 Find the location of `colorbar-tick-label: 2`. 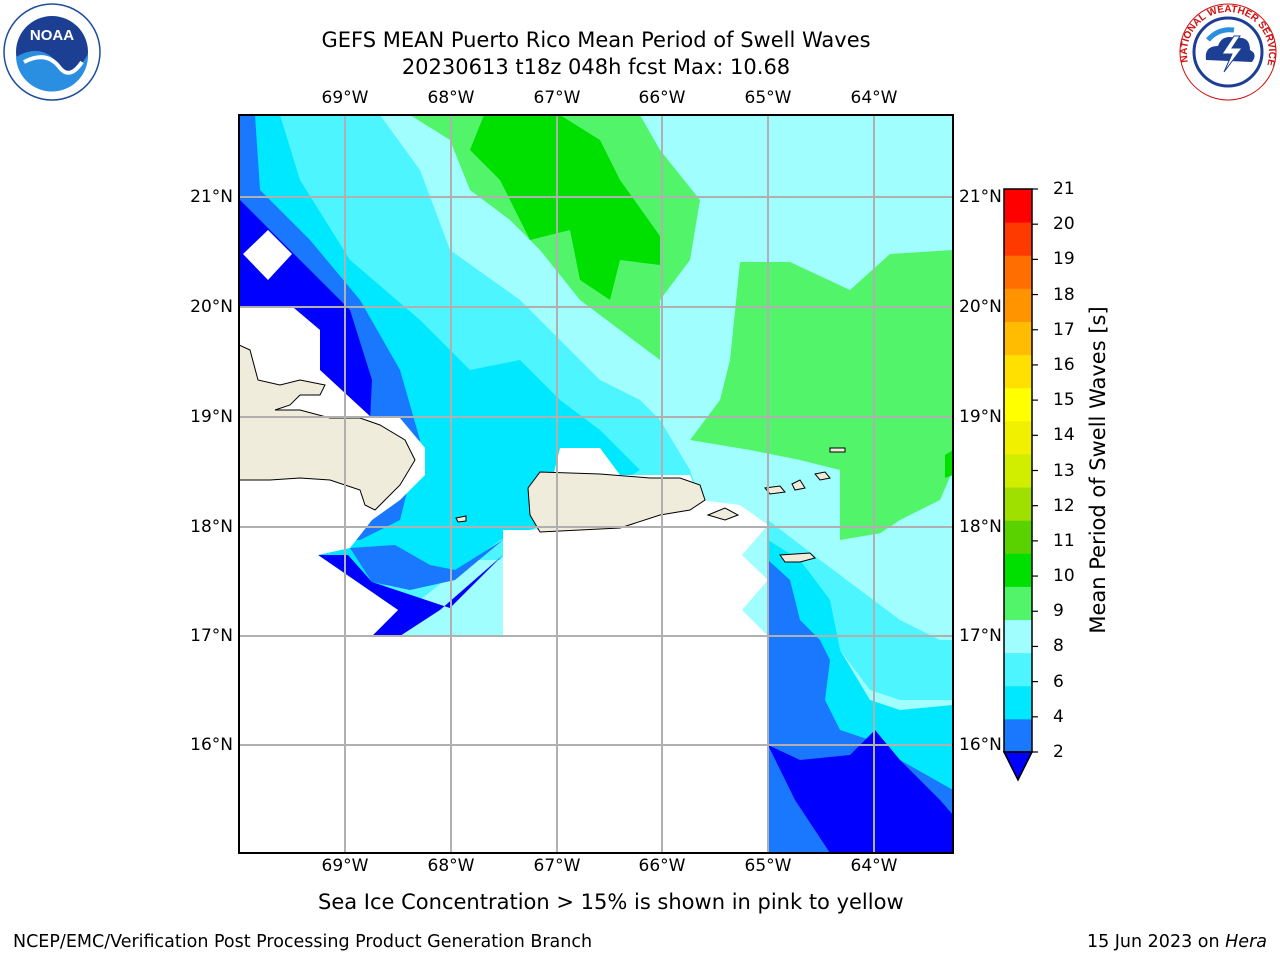

colorbar-tick-label: 2 is located at coordinates (1058, 752).